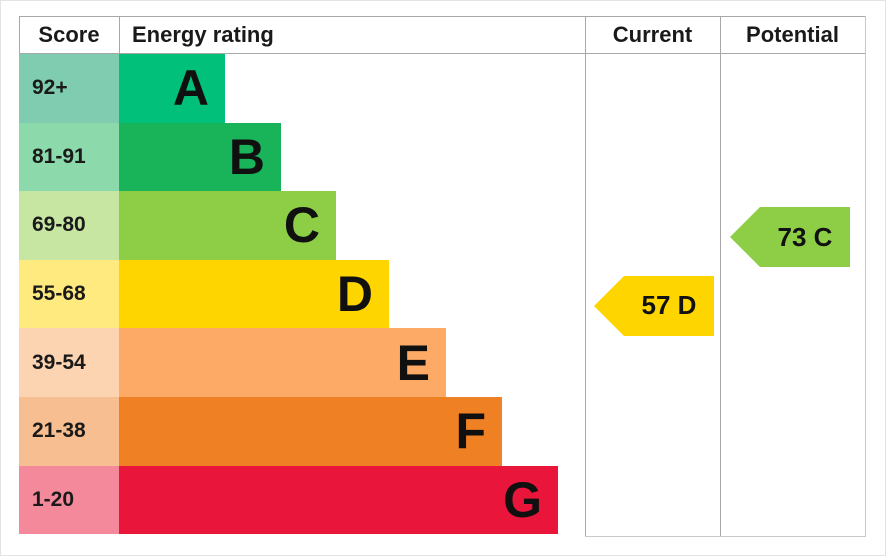 The width and height of the screenshot is (886, 556). What do you see at coordinates (203, 34) in the screenshot?
I see `header-energy-rating: Energy rating` at bounding box center [203, 34].